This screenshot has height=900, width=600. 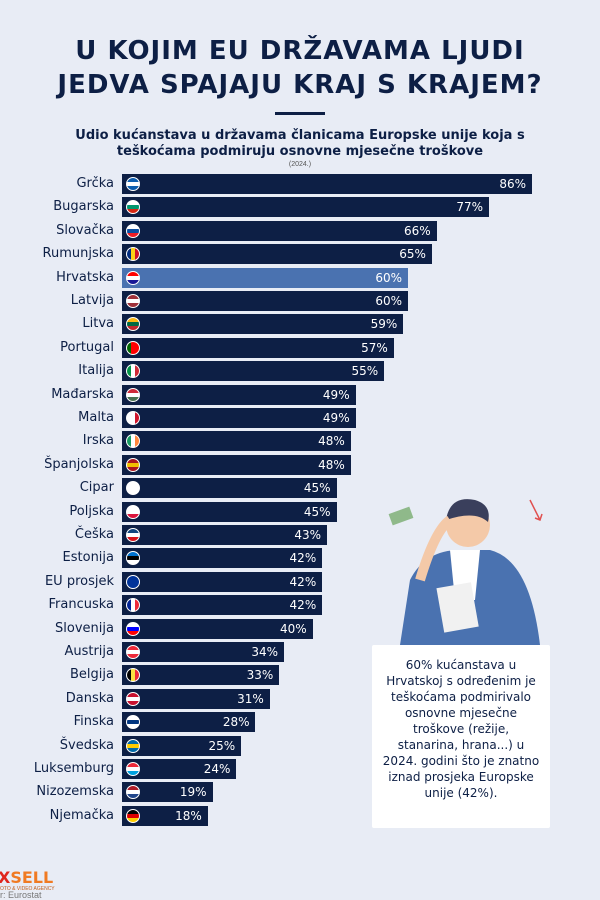 What do you see at coordinates (465, 572) in the screenshot?
I see `worried-person-illustration` at bounding box center [465, 572].